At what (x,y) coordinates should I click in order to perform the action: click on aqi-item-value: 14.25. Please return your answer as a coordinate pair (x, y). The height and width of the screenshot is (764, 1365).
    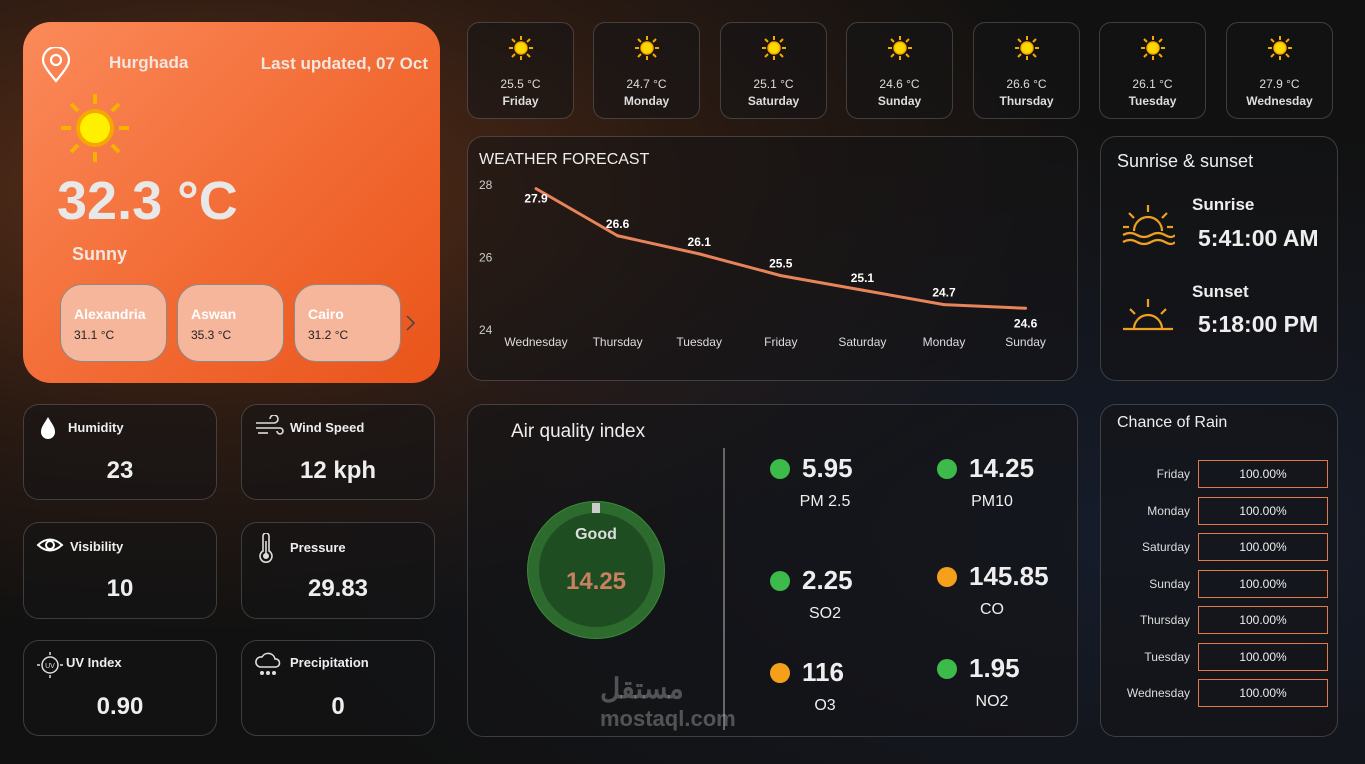
    Looking at the image, I should click on (1002, 468).